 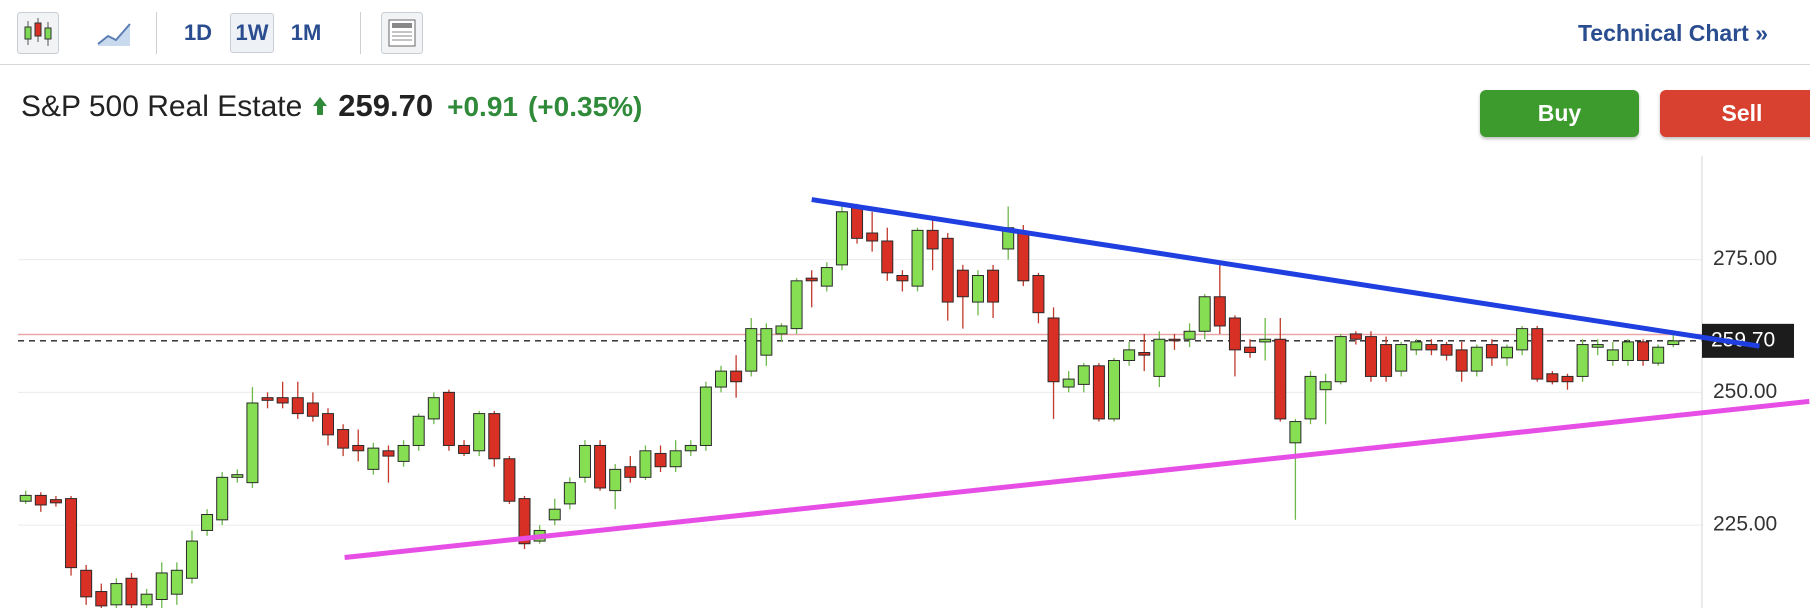 I want to click on separator, so click(x=360, y=33).